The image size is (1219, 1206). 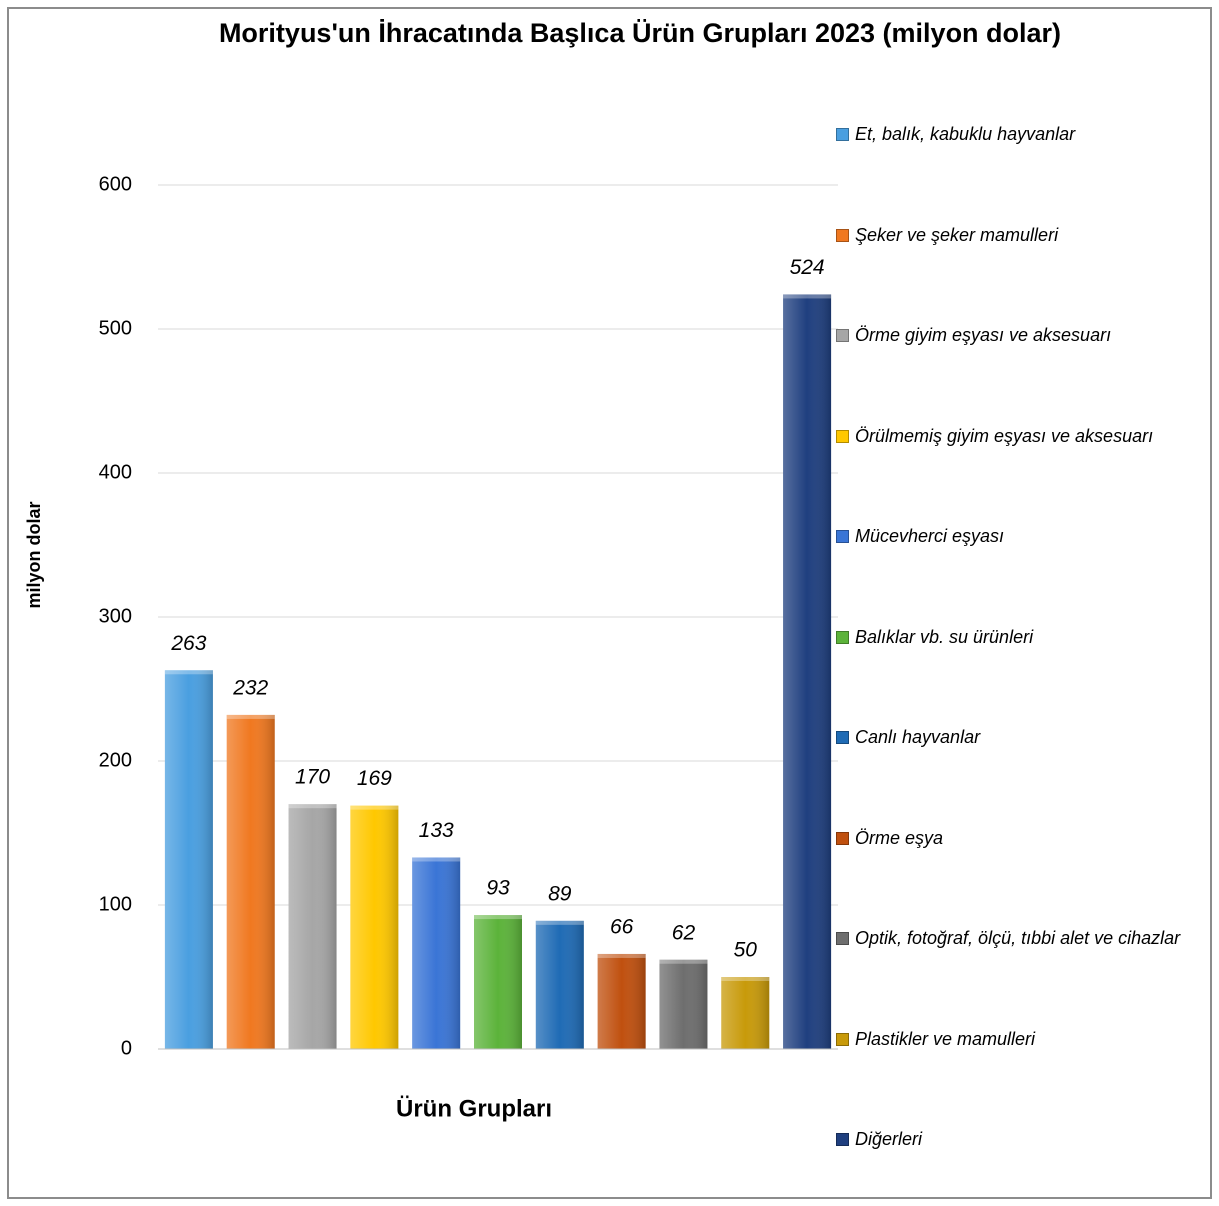 What do you see at coordinates (1023, 838) in the screenshot?
I see `legend-item: Örme eşya` at bounding box center [1023, 838].